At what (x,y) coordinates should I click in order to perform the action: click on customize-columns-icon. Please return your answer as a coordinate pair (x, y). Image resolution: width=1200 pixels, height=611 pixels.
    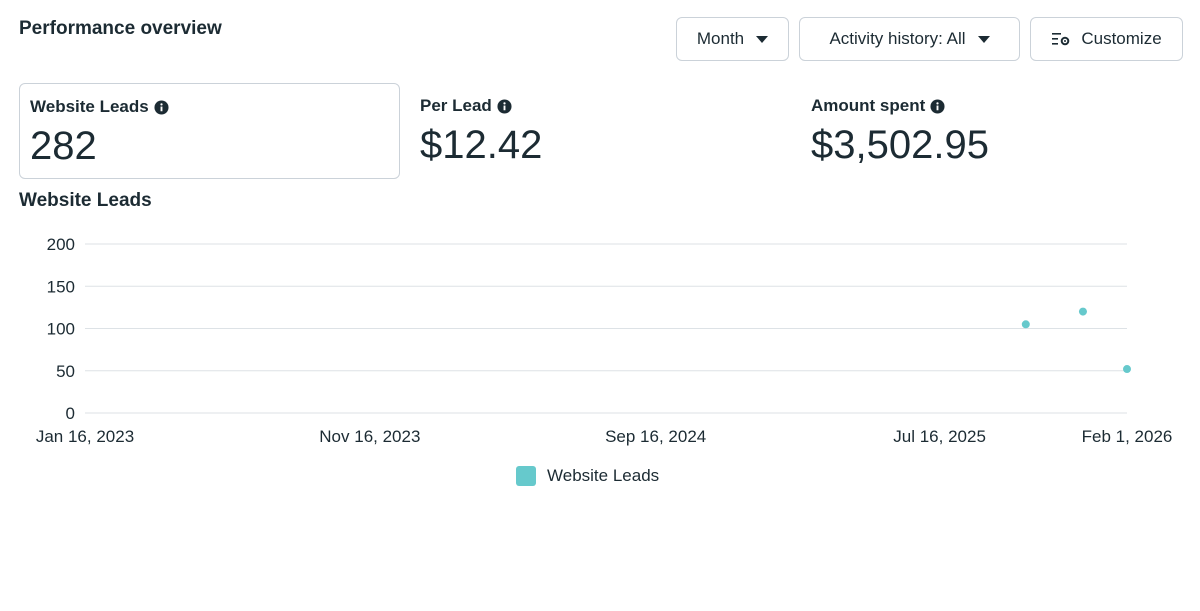
    Looking at the image, I should click on (1061, 39).